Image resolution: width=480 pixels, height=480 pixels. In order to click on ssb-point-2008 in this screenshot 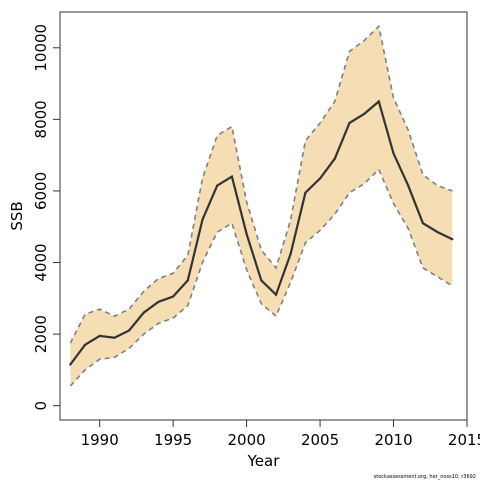, I will do `click(364, 114)`.